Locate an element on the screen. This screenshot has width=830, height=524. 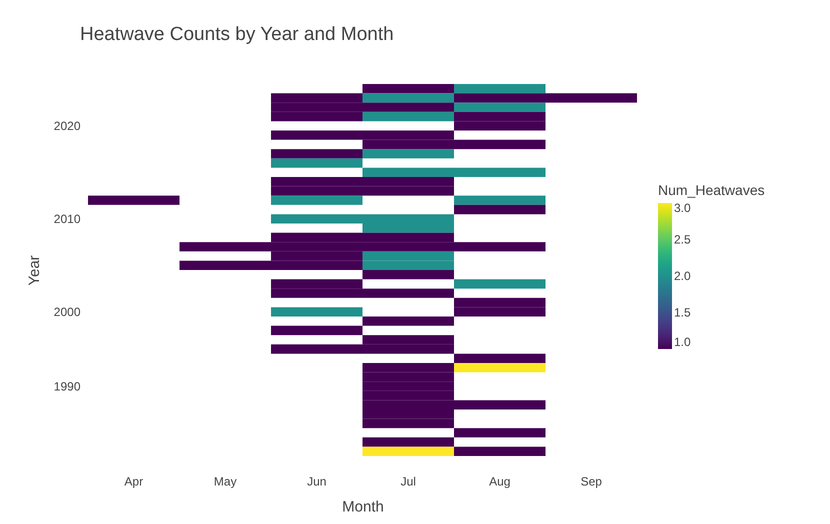
chart-title: Heatwave Counts by Year and Month is located at coordinates (237, 35).